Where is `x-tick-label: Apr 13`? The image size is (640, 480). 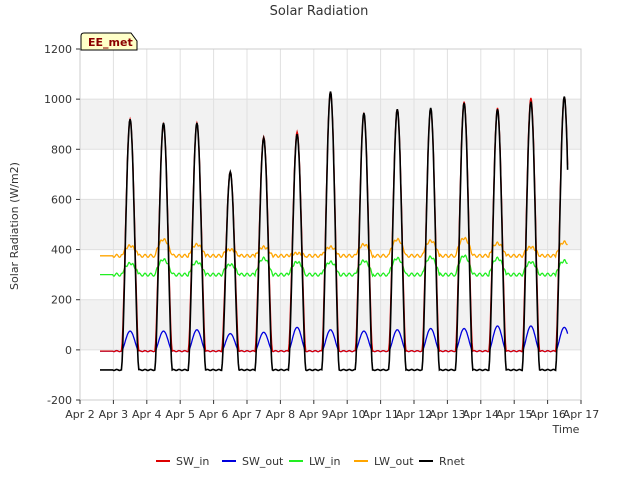
x-tick-label: Apr 13 is located at coordinates (447, 414).